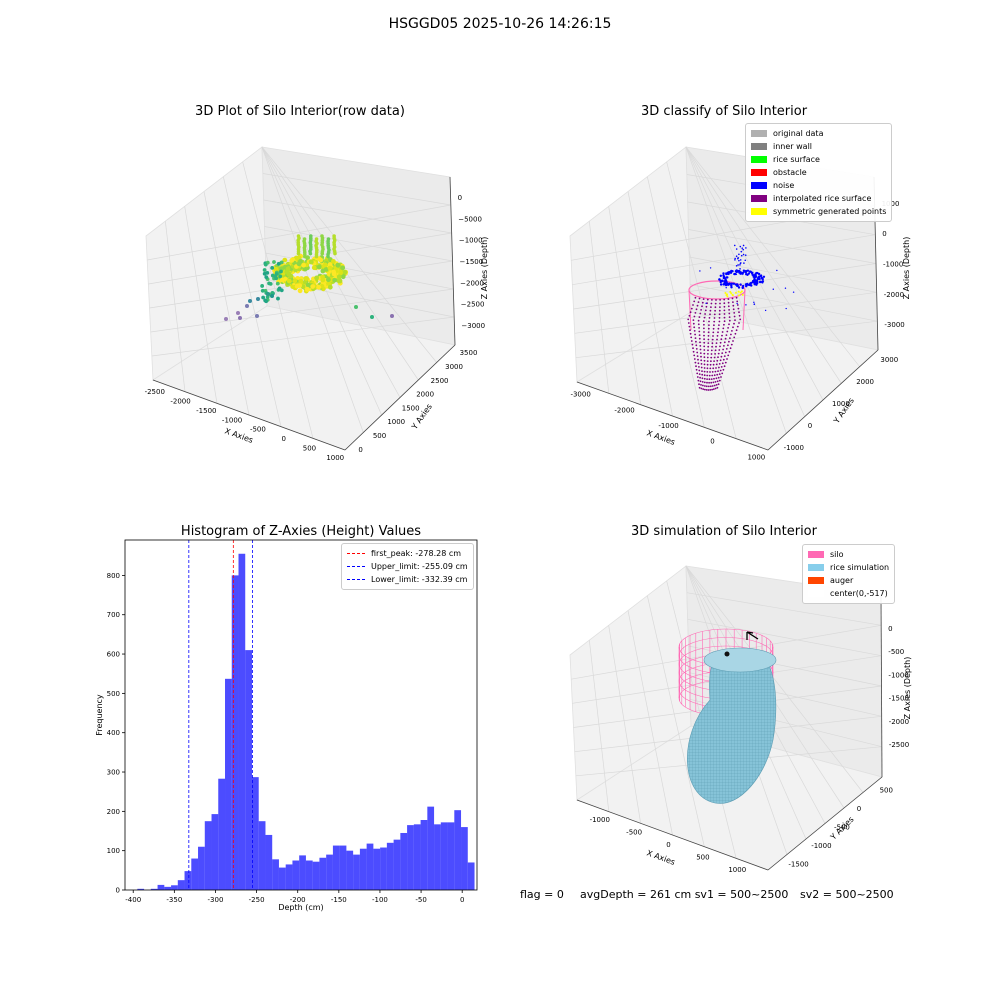 Image resolution: width=1000 pixels, height=1000 pixels. What do you see at coordinates (309, 449) in the screenshot?
I see `raw-x-tick-label: 500` at bounding box center [309, 449].